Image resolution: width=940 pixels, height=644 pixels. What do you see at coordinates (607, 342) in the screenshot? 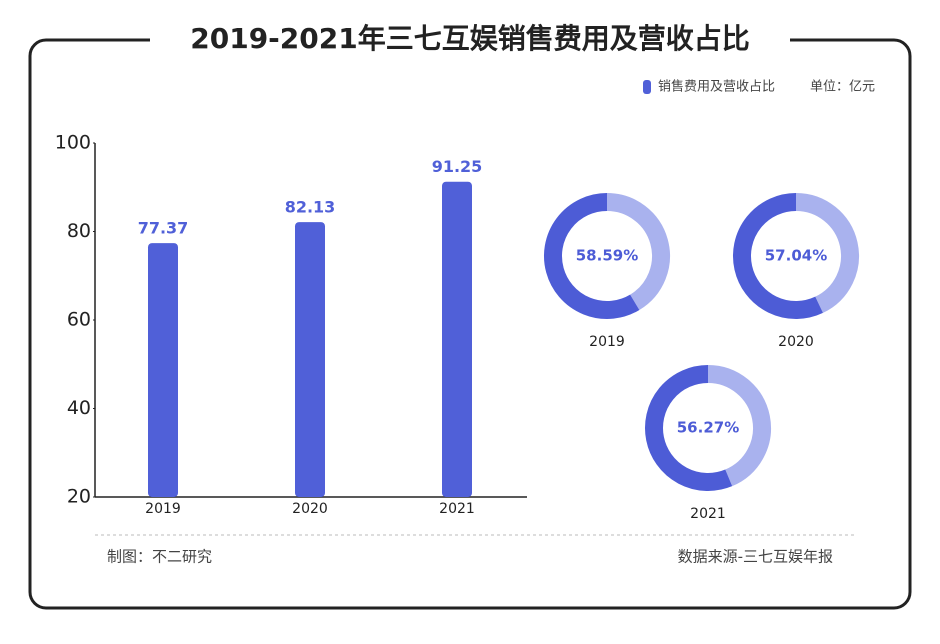
I see `donut-category: 2019` at bounding box center [607, 342].